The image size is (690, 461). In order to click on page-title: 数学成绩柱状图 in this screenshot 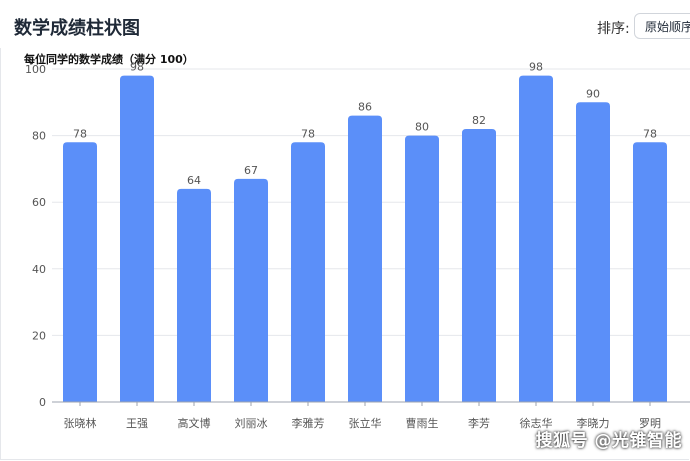, I will do `click(77, 28)`.